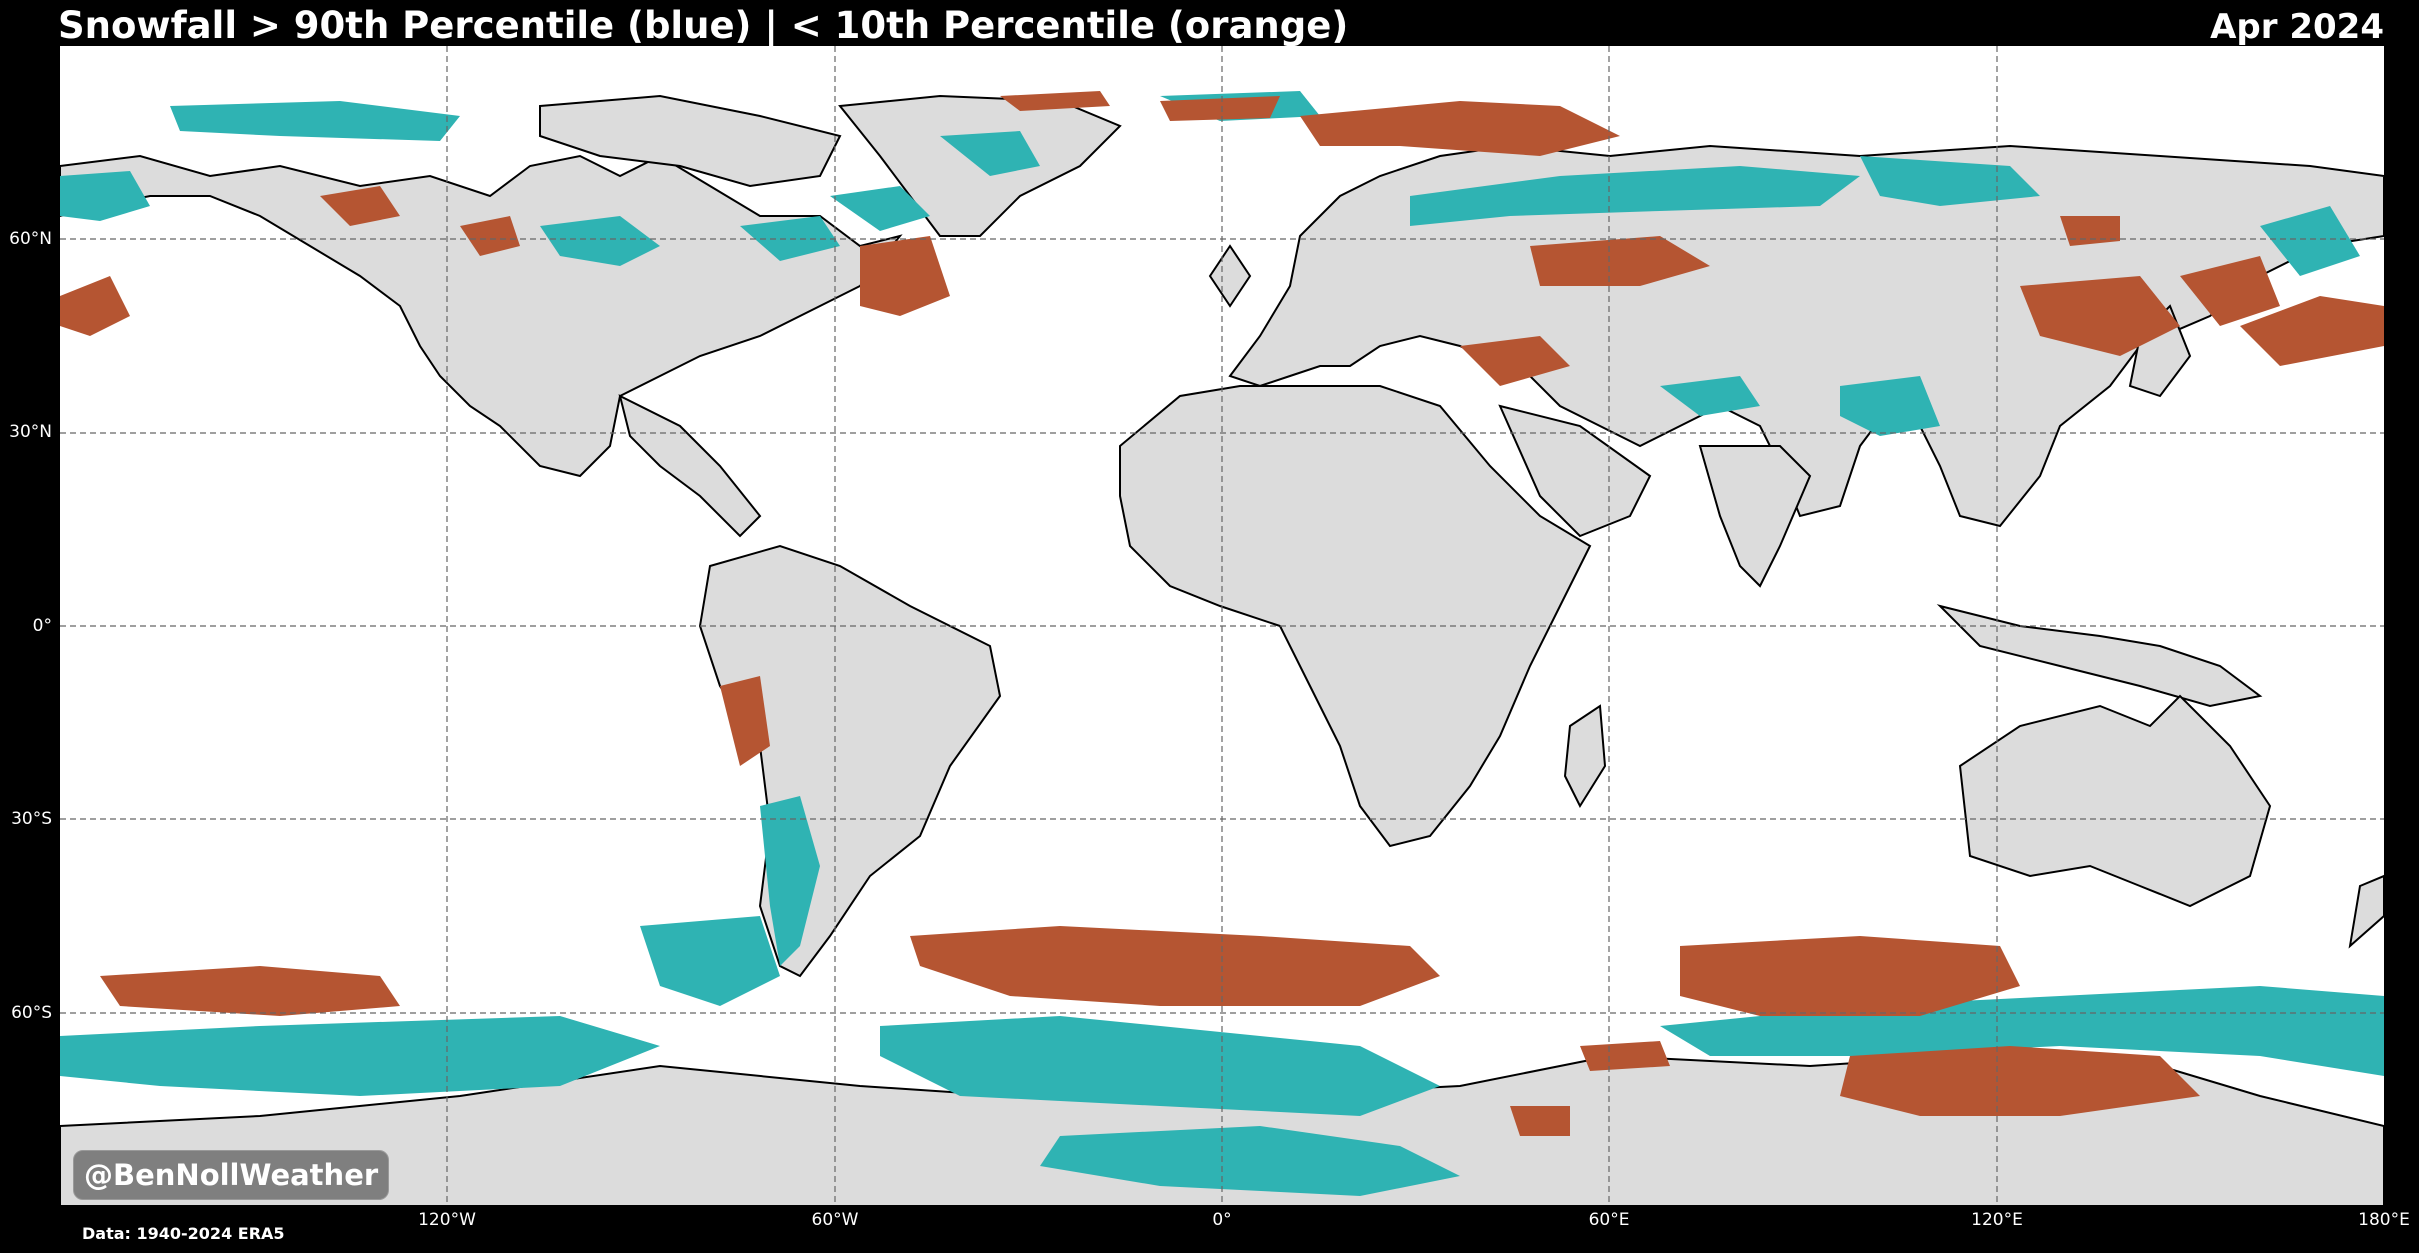  Describe the element at coordinates (183, 1233) in the screenshot. I see `data-source-note: Data: 1940-2024 ERA5` at that location.